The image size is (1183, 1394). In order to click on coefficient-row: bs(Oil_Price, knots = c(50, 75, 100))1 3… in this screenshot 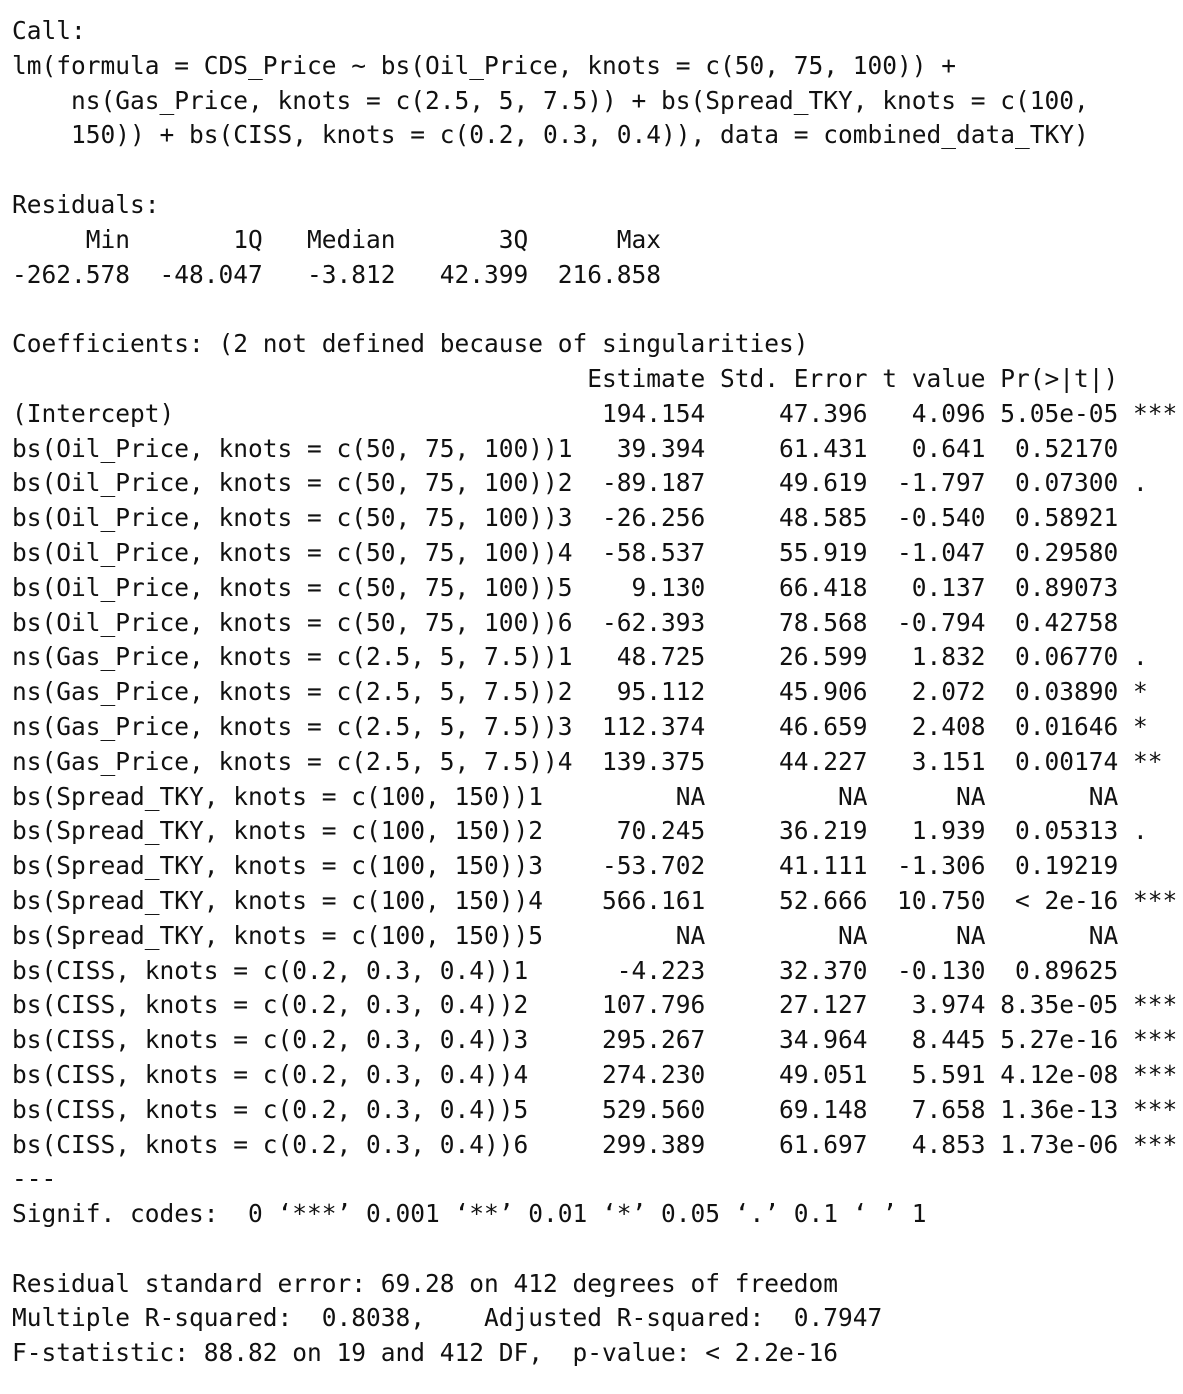, I will do `click(595, 448)`.